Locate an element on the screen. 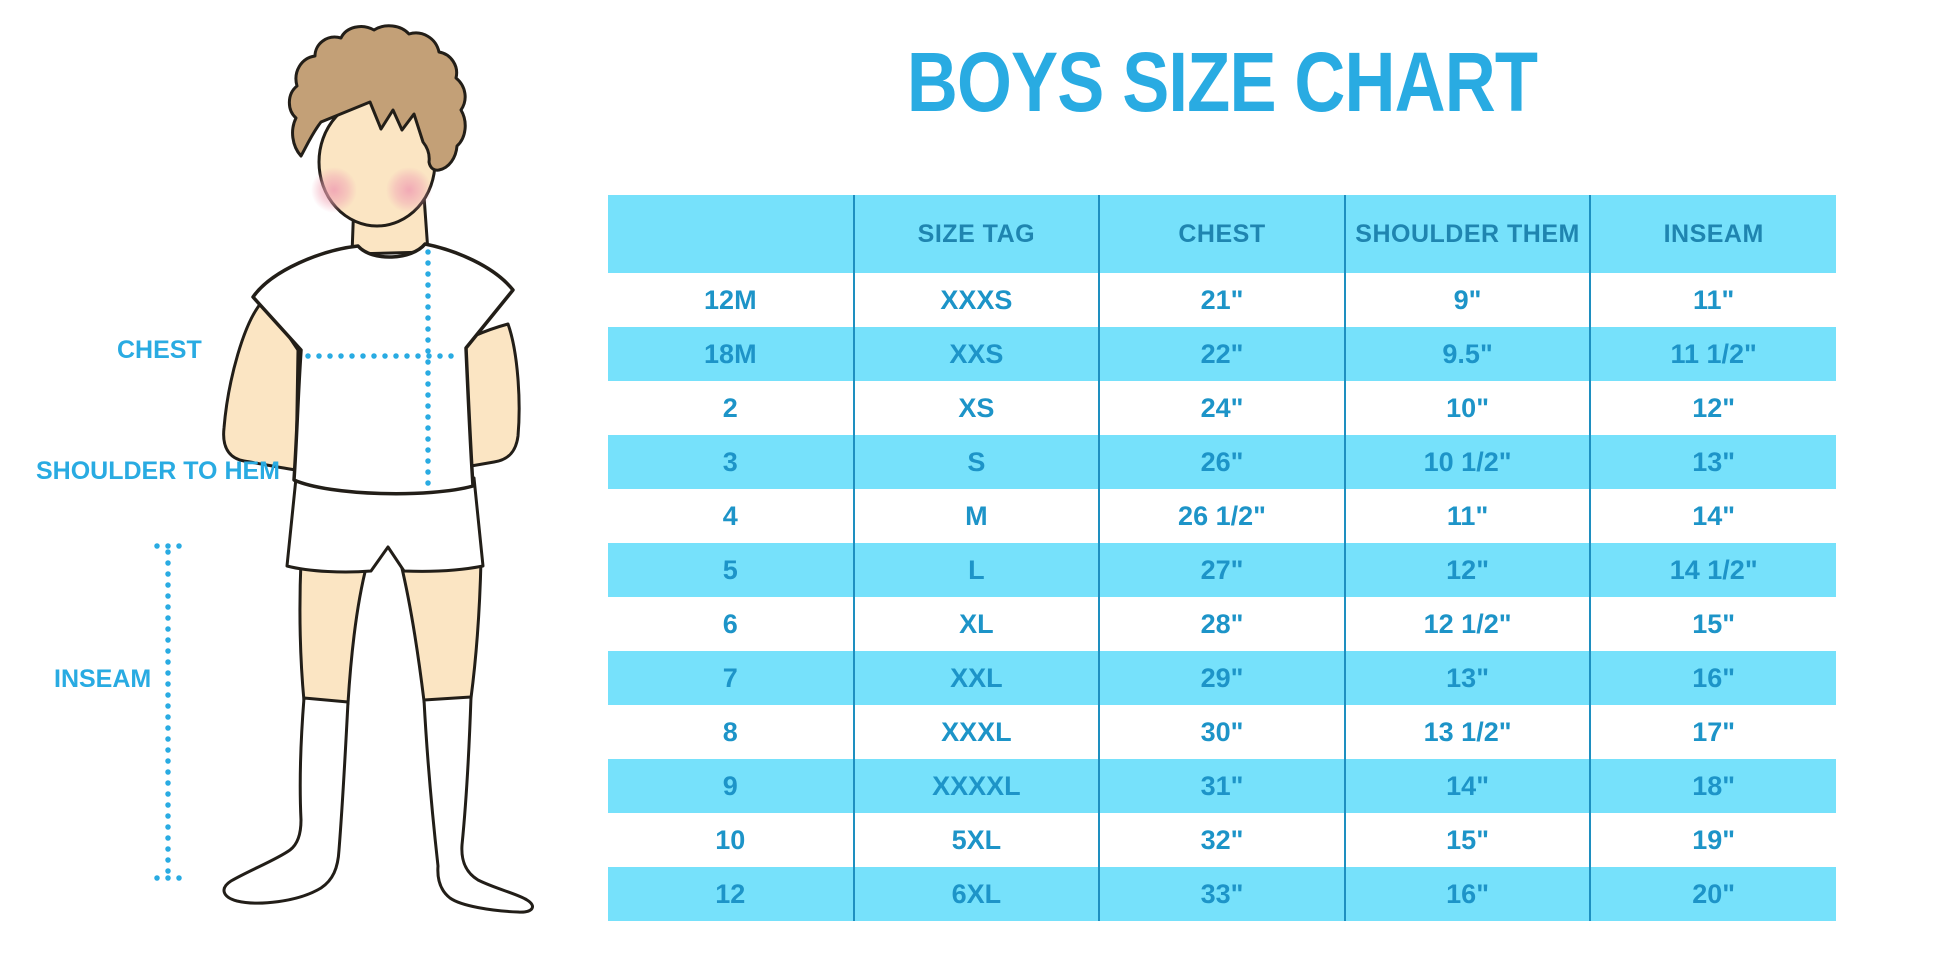 The image size is (1946, 973). table-header-row: SIZE TAG CHEST SHOULDER THEM INSEAM is located at coordinates (1222, 234).